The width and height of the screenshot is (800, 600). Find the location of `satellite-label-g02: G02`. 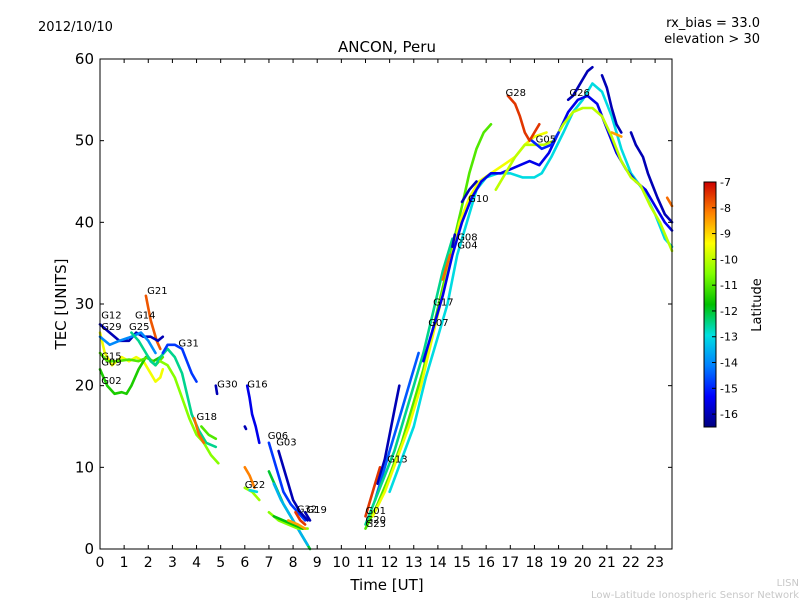

satellite-label-g02: G02 is located at coordinates (111, 381).